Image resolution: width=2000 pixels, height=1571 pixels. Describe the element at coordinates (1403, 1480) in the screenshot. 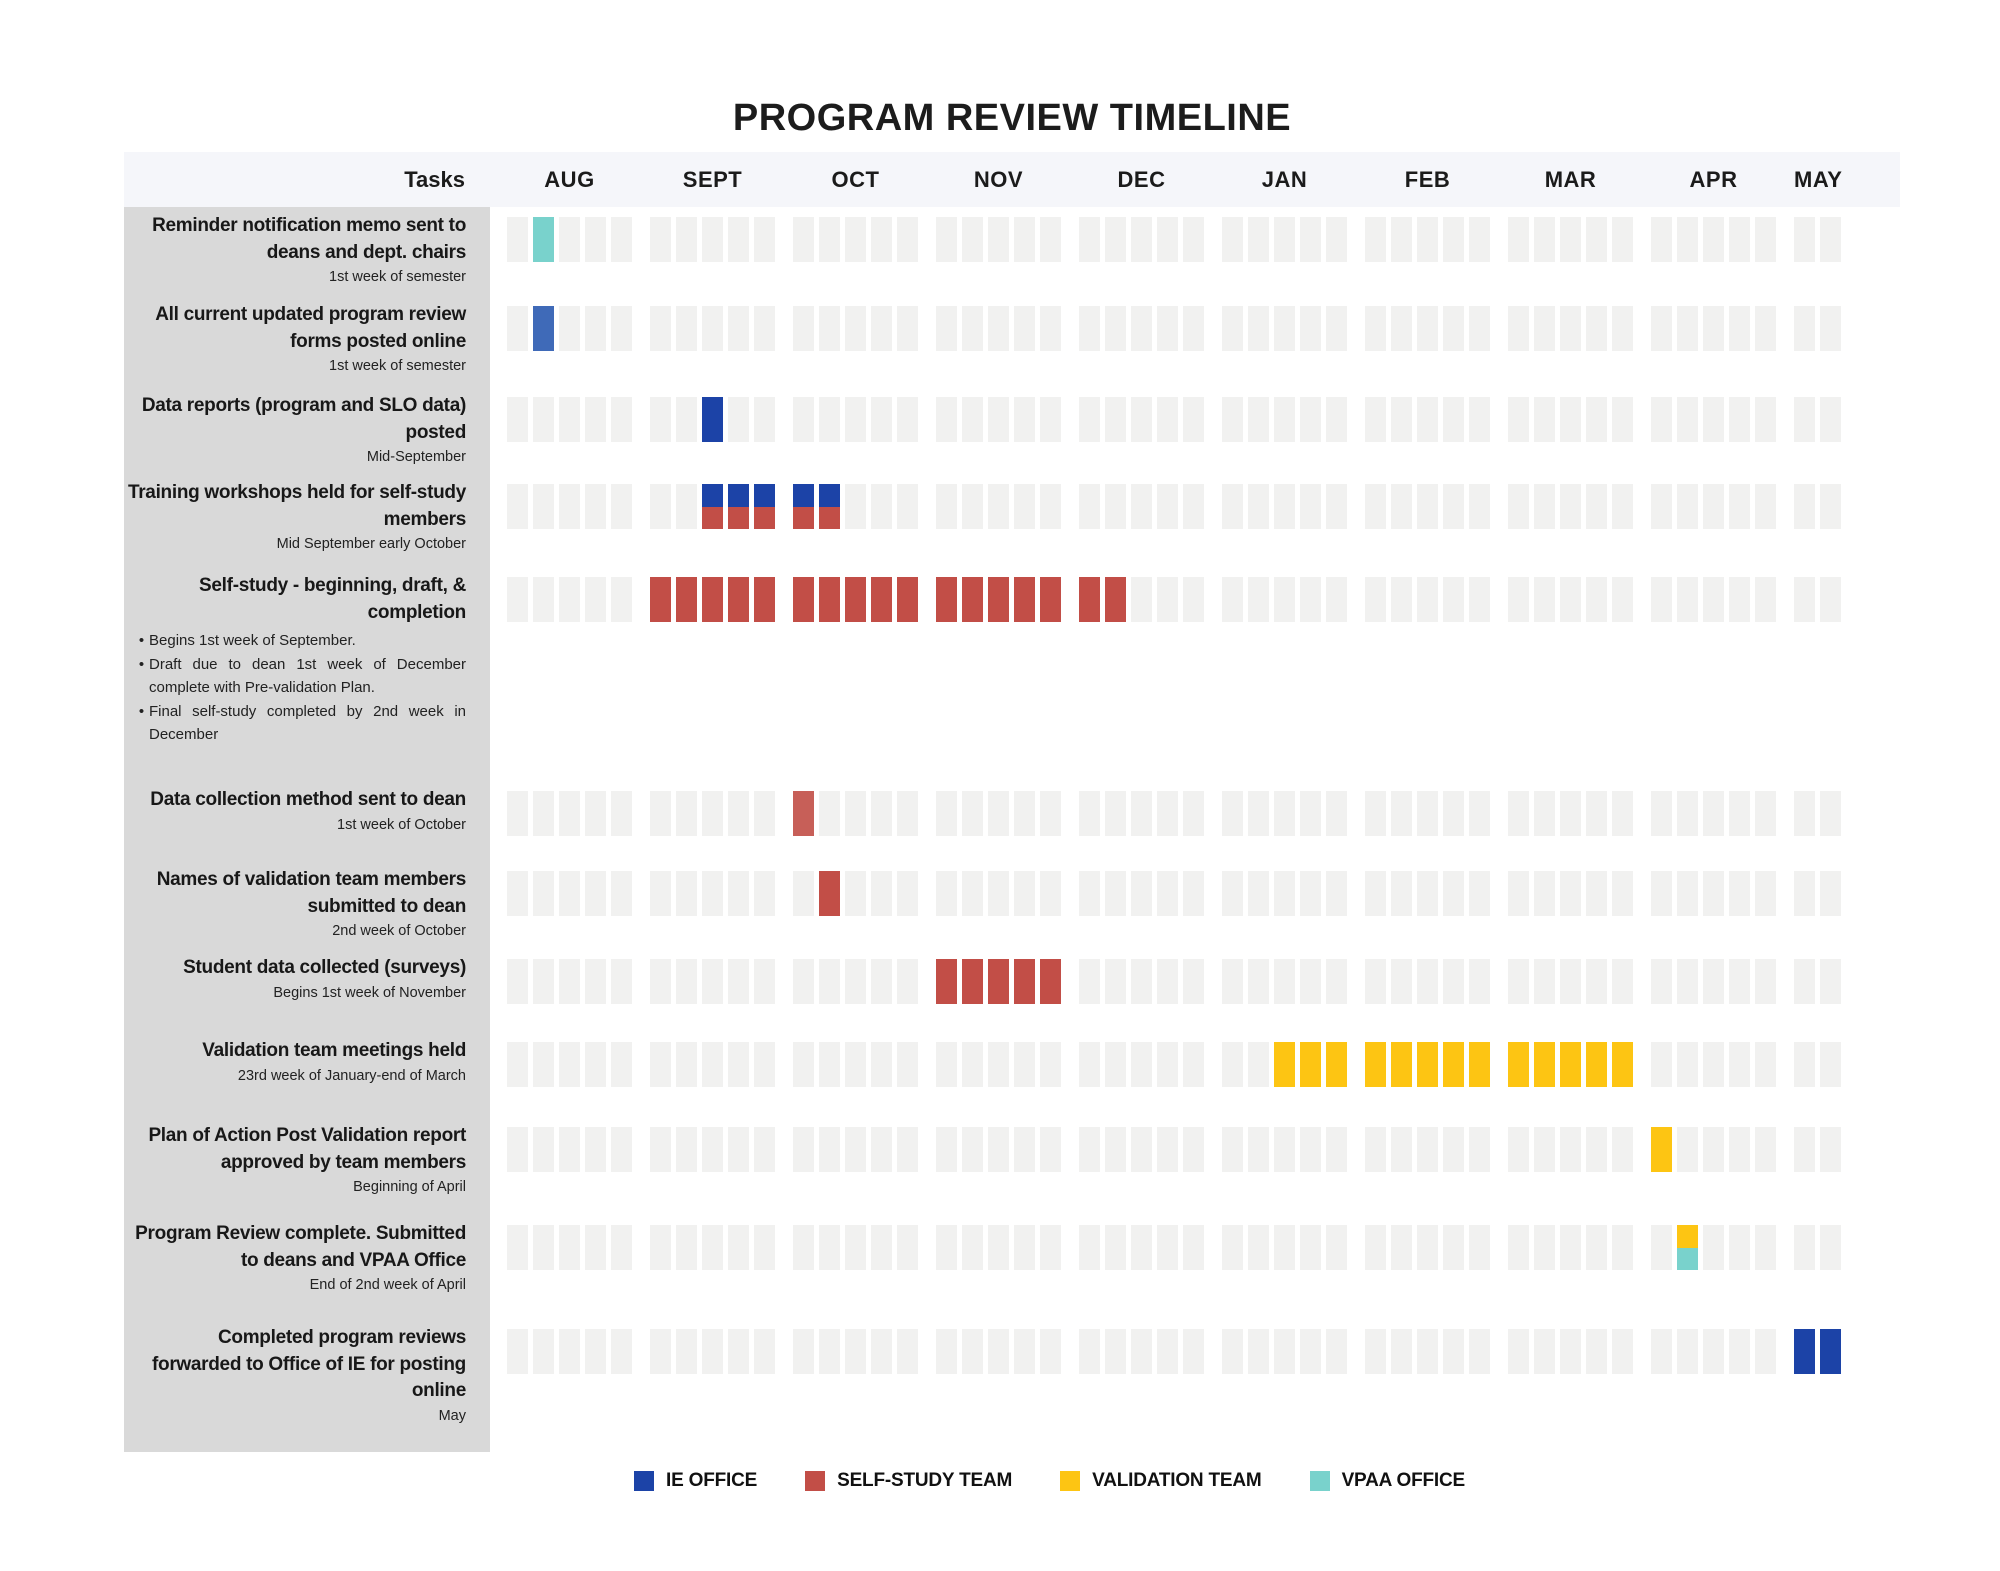

I see `legend-label: VPAA OFFICE` at that location.